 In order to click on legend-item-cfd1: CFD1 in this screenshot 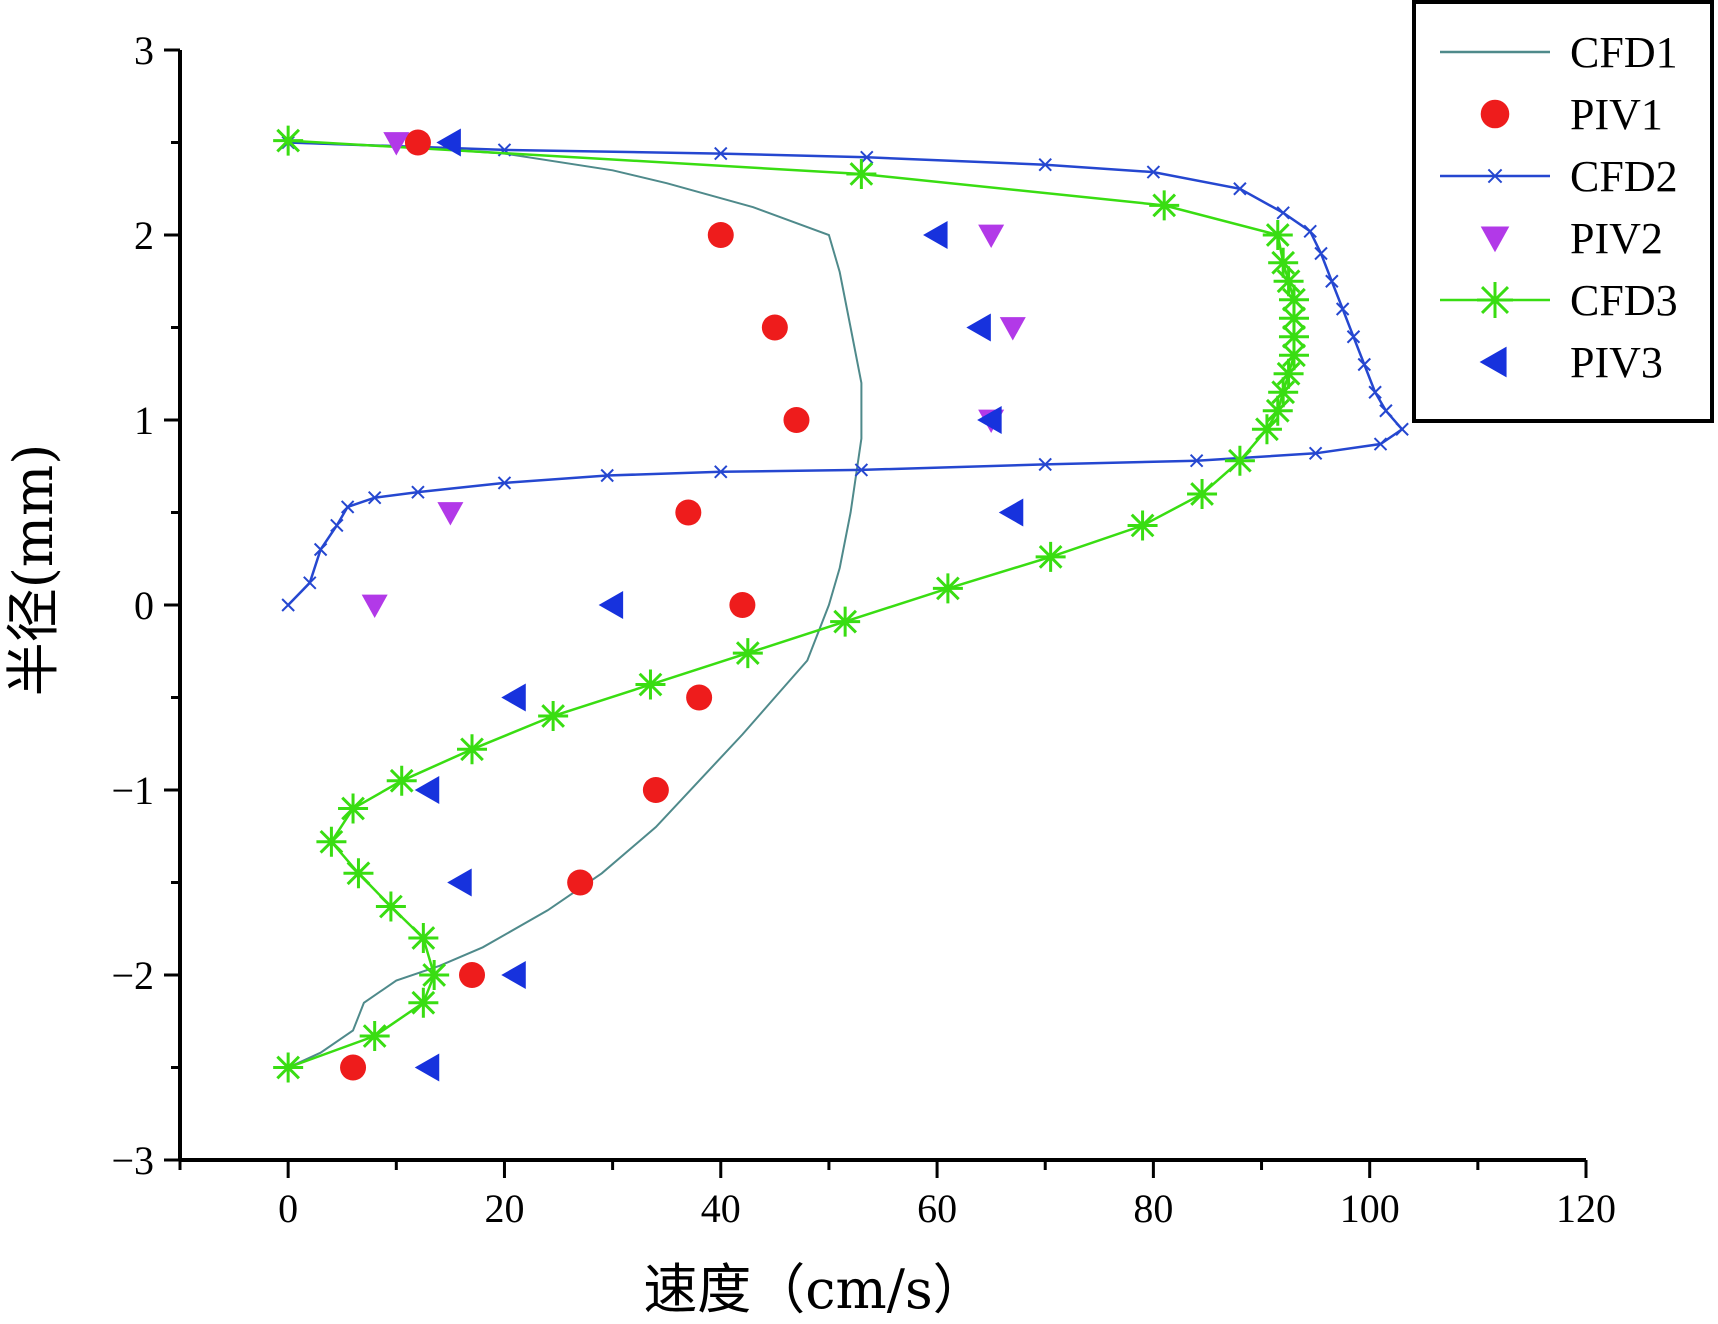, I will do `click(1559, 52)`.